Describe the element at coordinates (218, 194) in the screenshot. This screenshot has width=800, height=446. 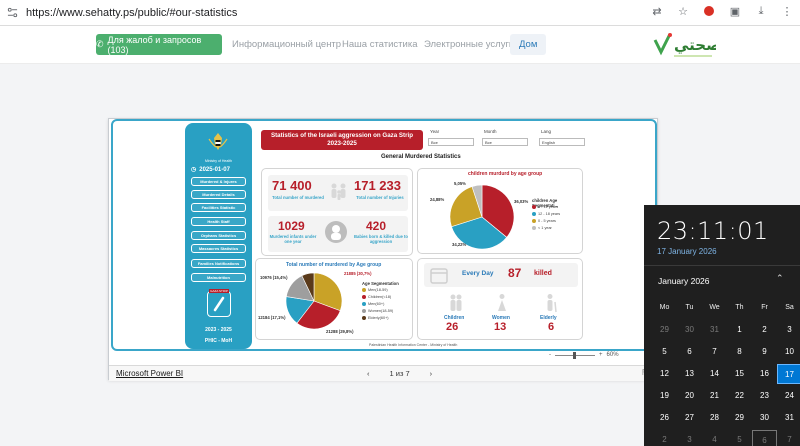
I see `sidebar-btn-murdered-details: Murdered Details` at that location.